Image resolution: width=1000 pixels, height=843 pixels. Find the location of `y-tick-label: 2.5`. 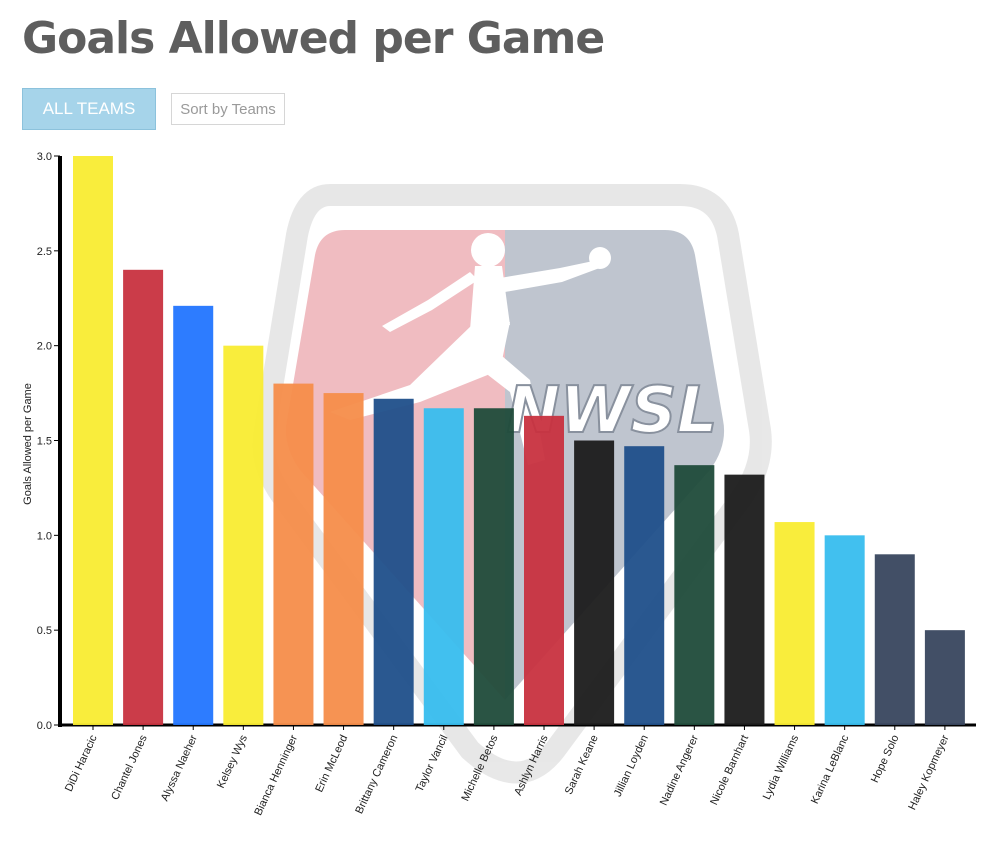

y-tick-label: 2.5 is located at coordinates (44, 252).